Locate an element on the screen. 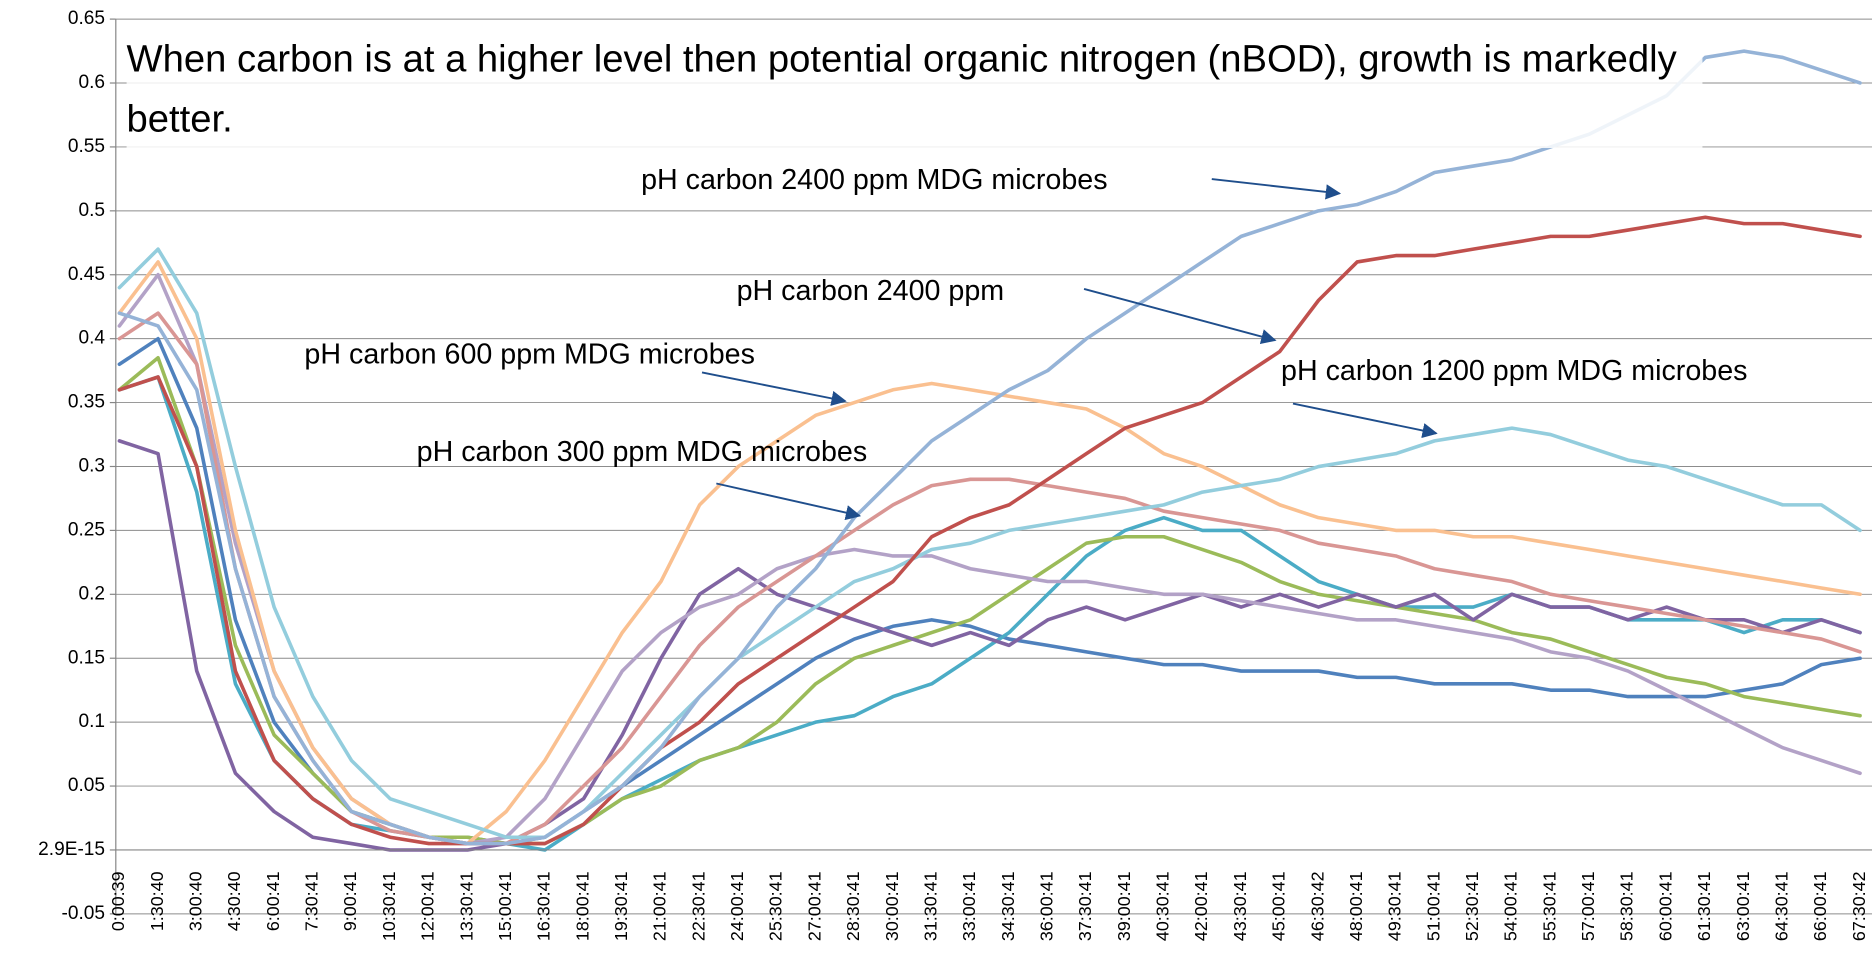 This screenshot has height=967, width=1872. x-tick-label: 28:30:41 is located at coordinates (853, 906).